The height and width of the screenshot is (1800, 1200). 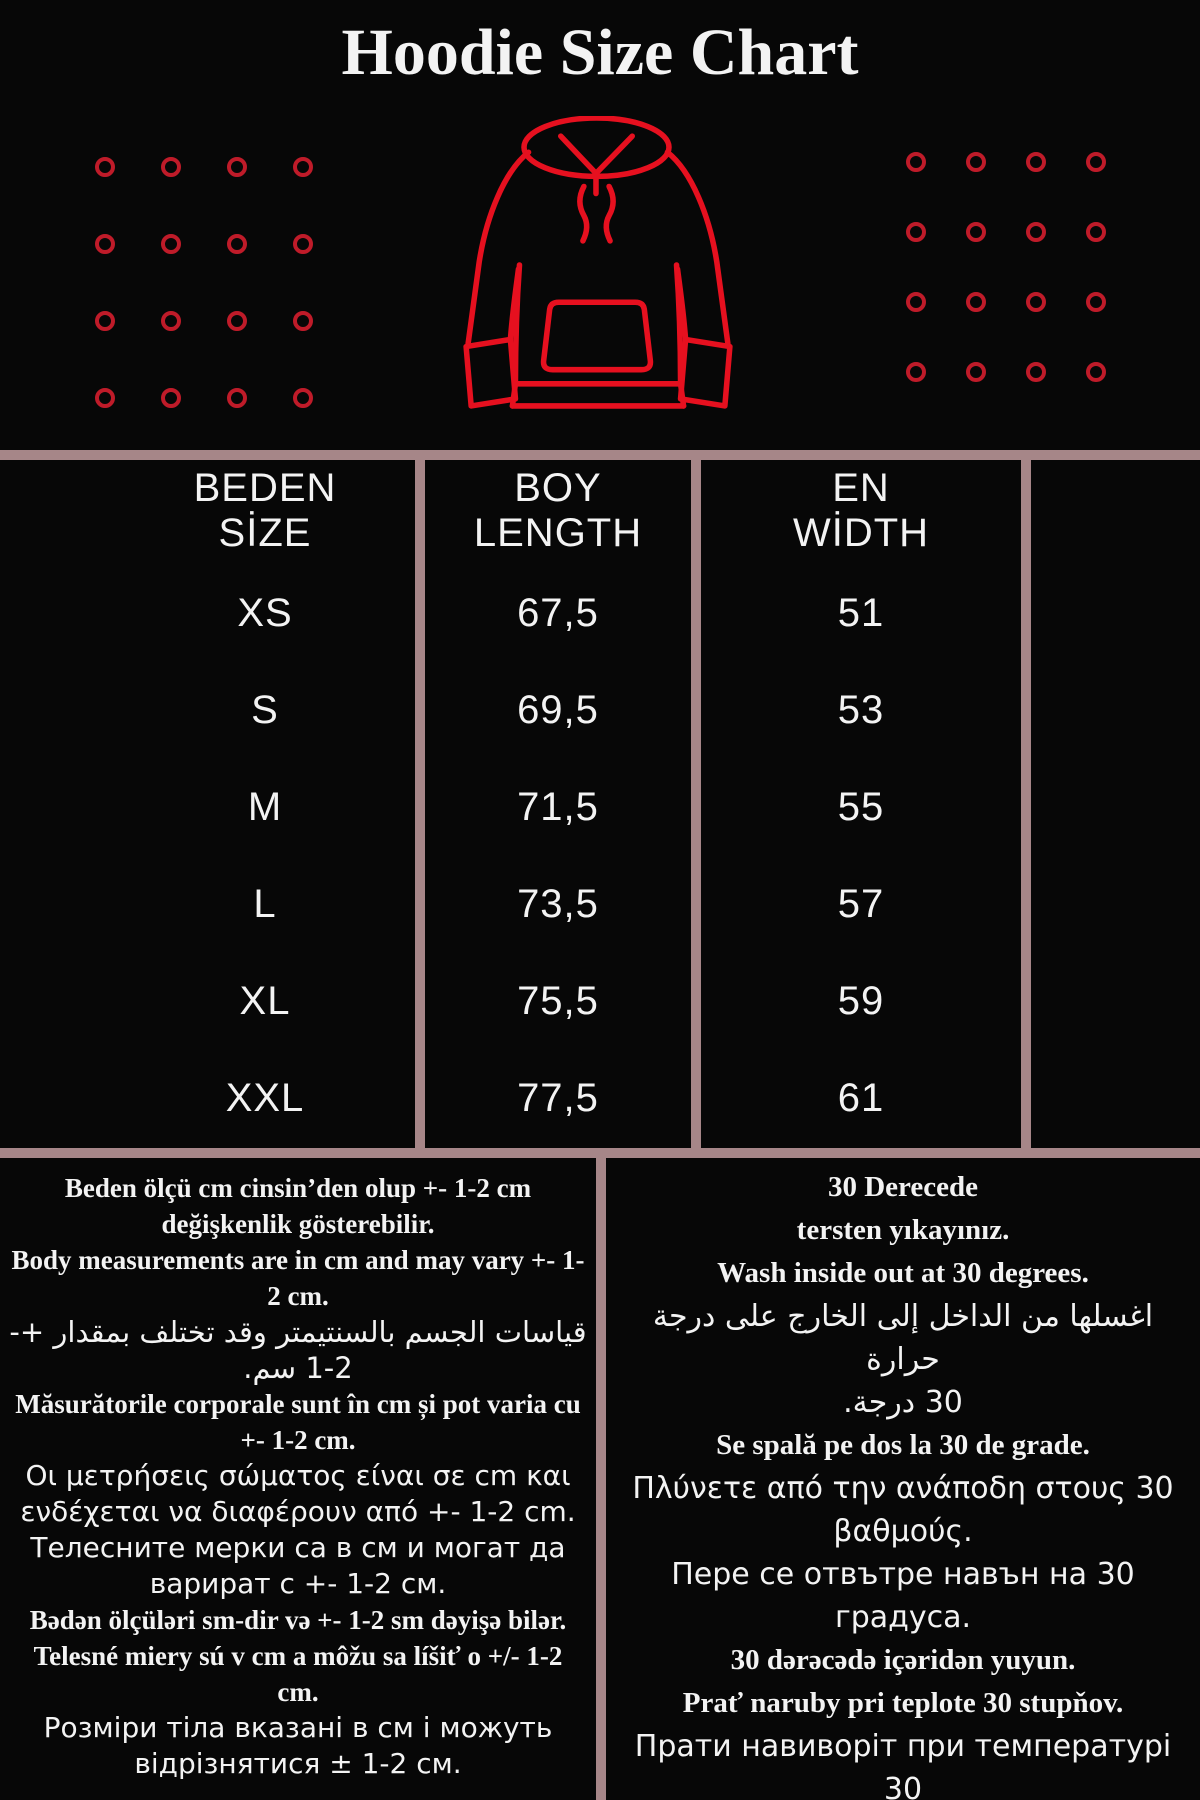 I want to click on size-value: L, so click(x=265, y=904).